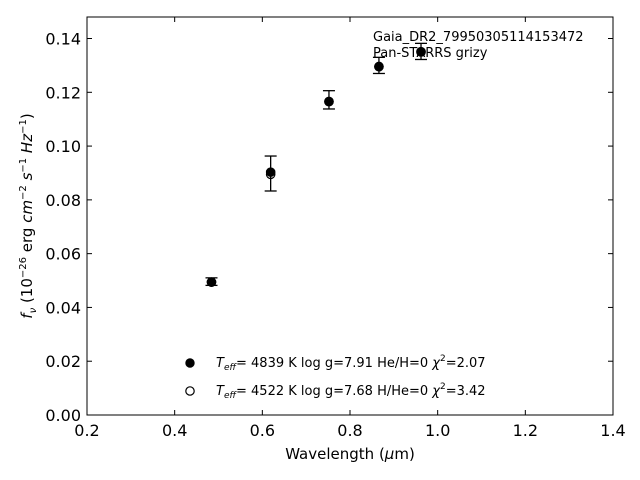 This screenshot has width=640, height=480. Describe the element at coordinates (174, 430) in the screenshot. I see `x-tick-label: 0.4` at that location.